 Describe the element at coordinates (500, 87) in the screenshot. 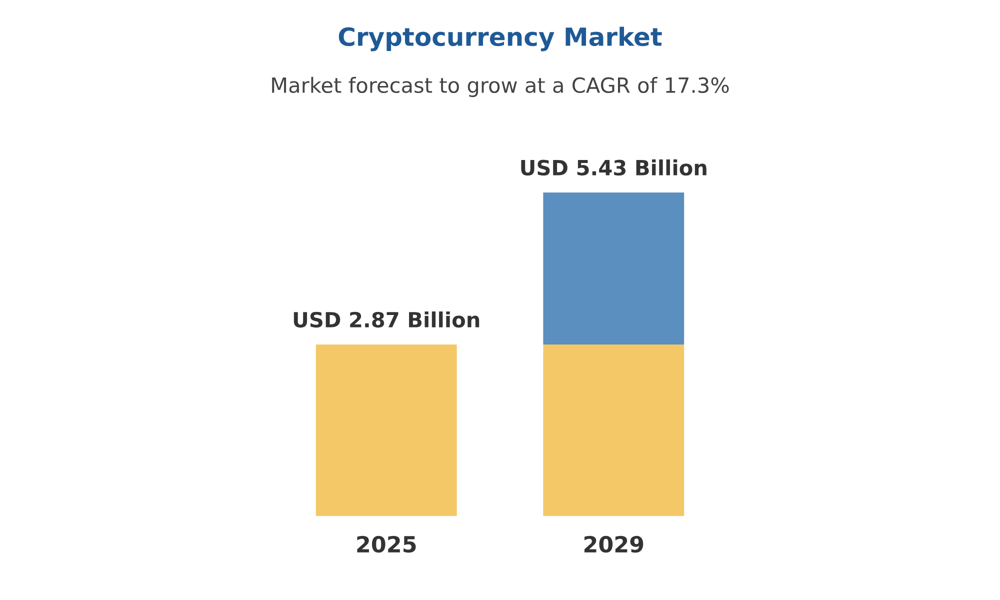

I see `chart-subtitle: Market forecast to grow at a CAGR of 17.3%` at that location.